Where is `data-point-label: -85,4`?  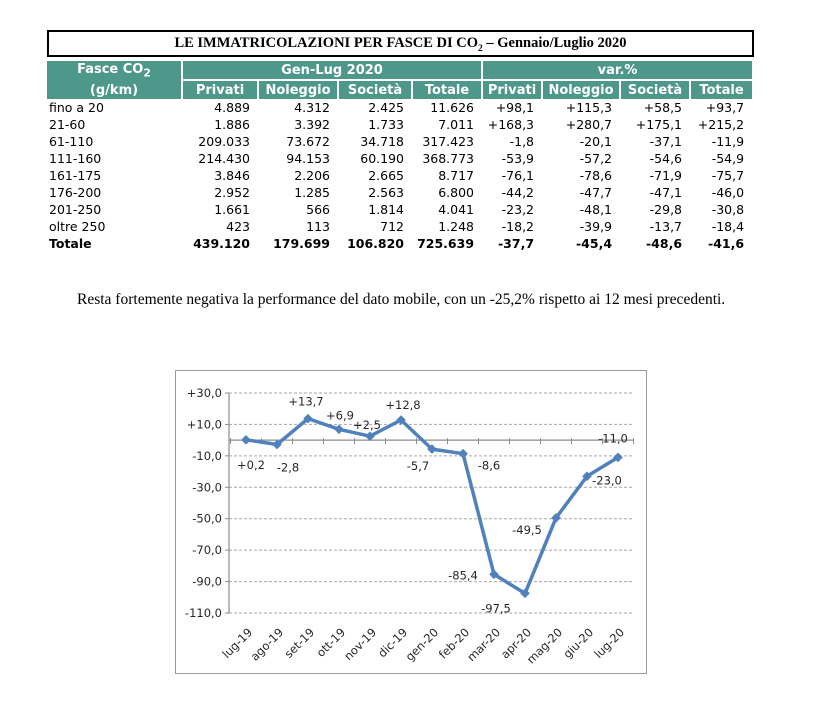 data-point-label: -85,4 is located at coordinates (463, 575).